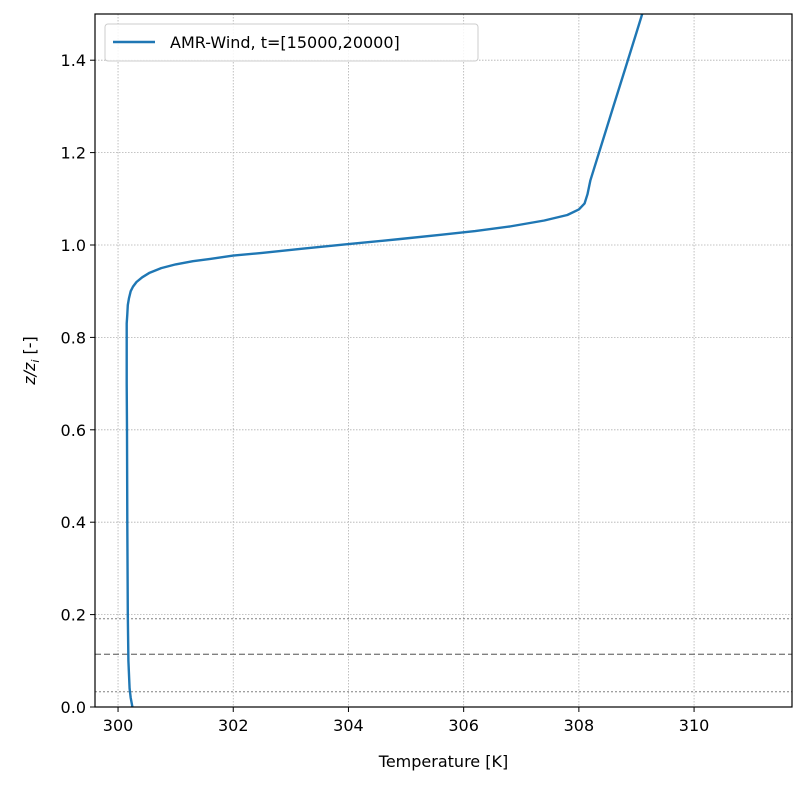  Describe the element at coordinates (463, 725) in the screenshot. I see `x-tick-label-3: 306` at that location.